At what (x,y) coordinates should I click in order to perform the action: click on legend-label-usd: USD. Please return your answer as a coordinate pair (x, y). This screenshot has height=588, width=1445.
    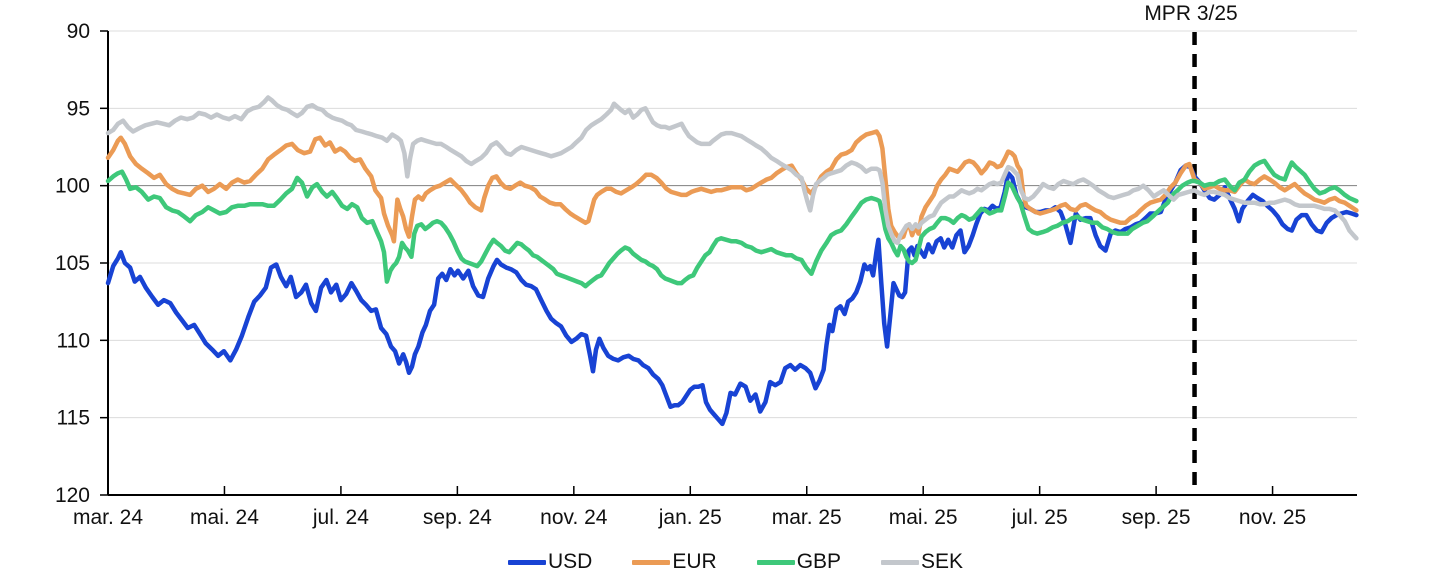
    Looking at the image, I should click on (570, 561).